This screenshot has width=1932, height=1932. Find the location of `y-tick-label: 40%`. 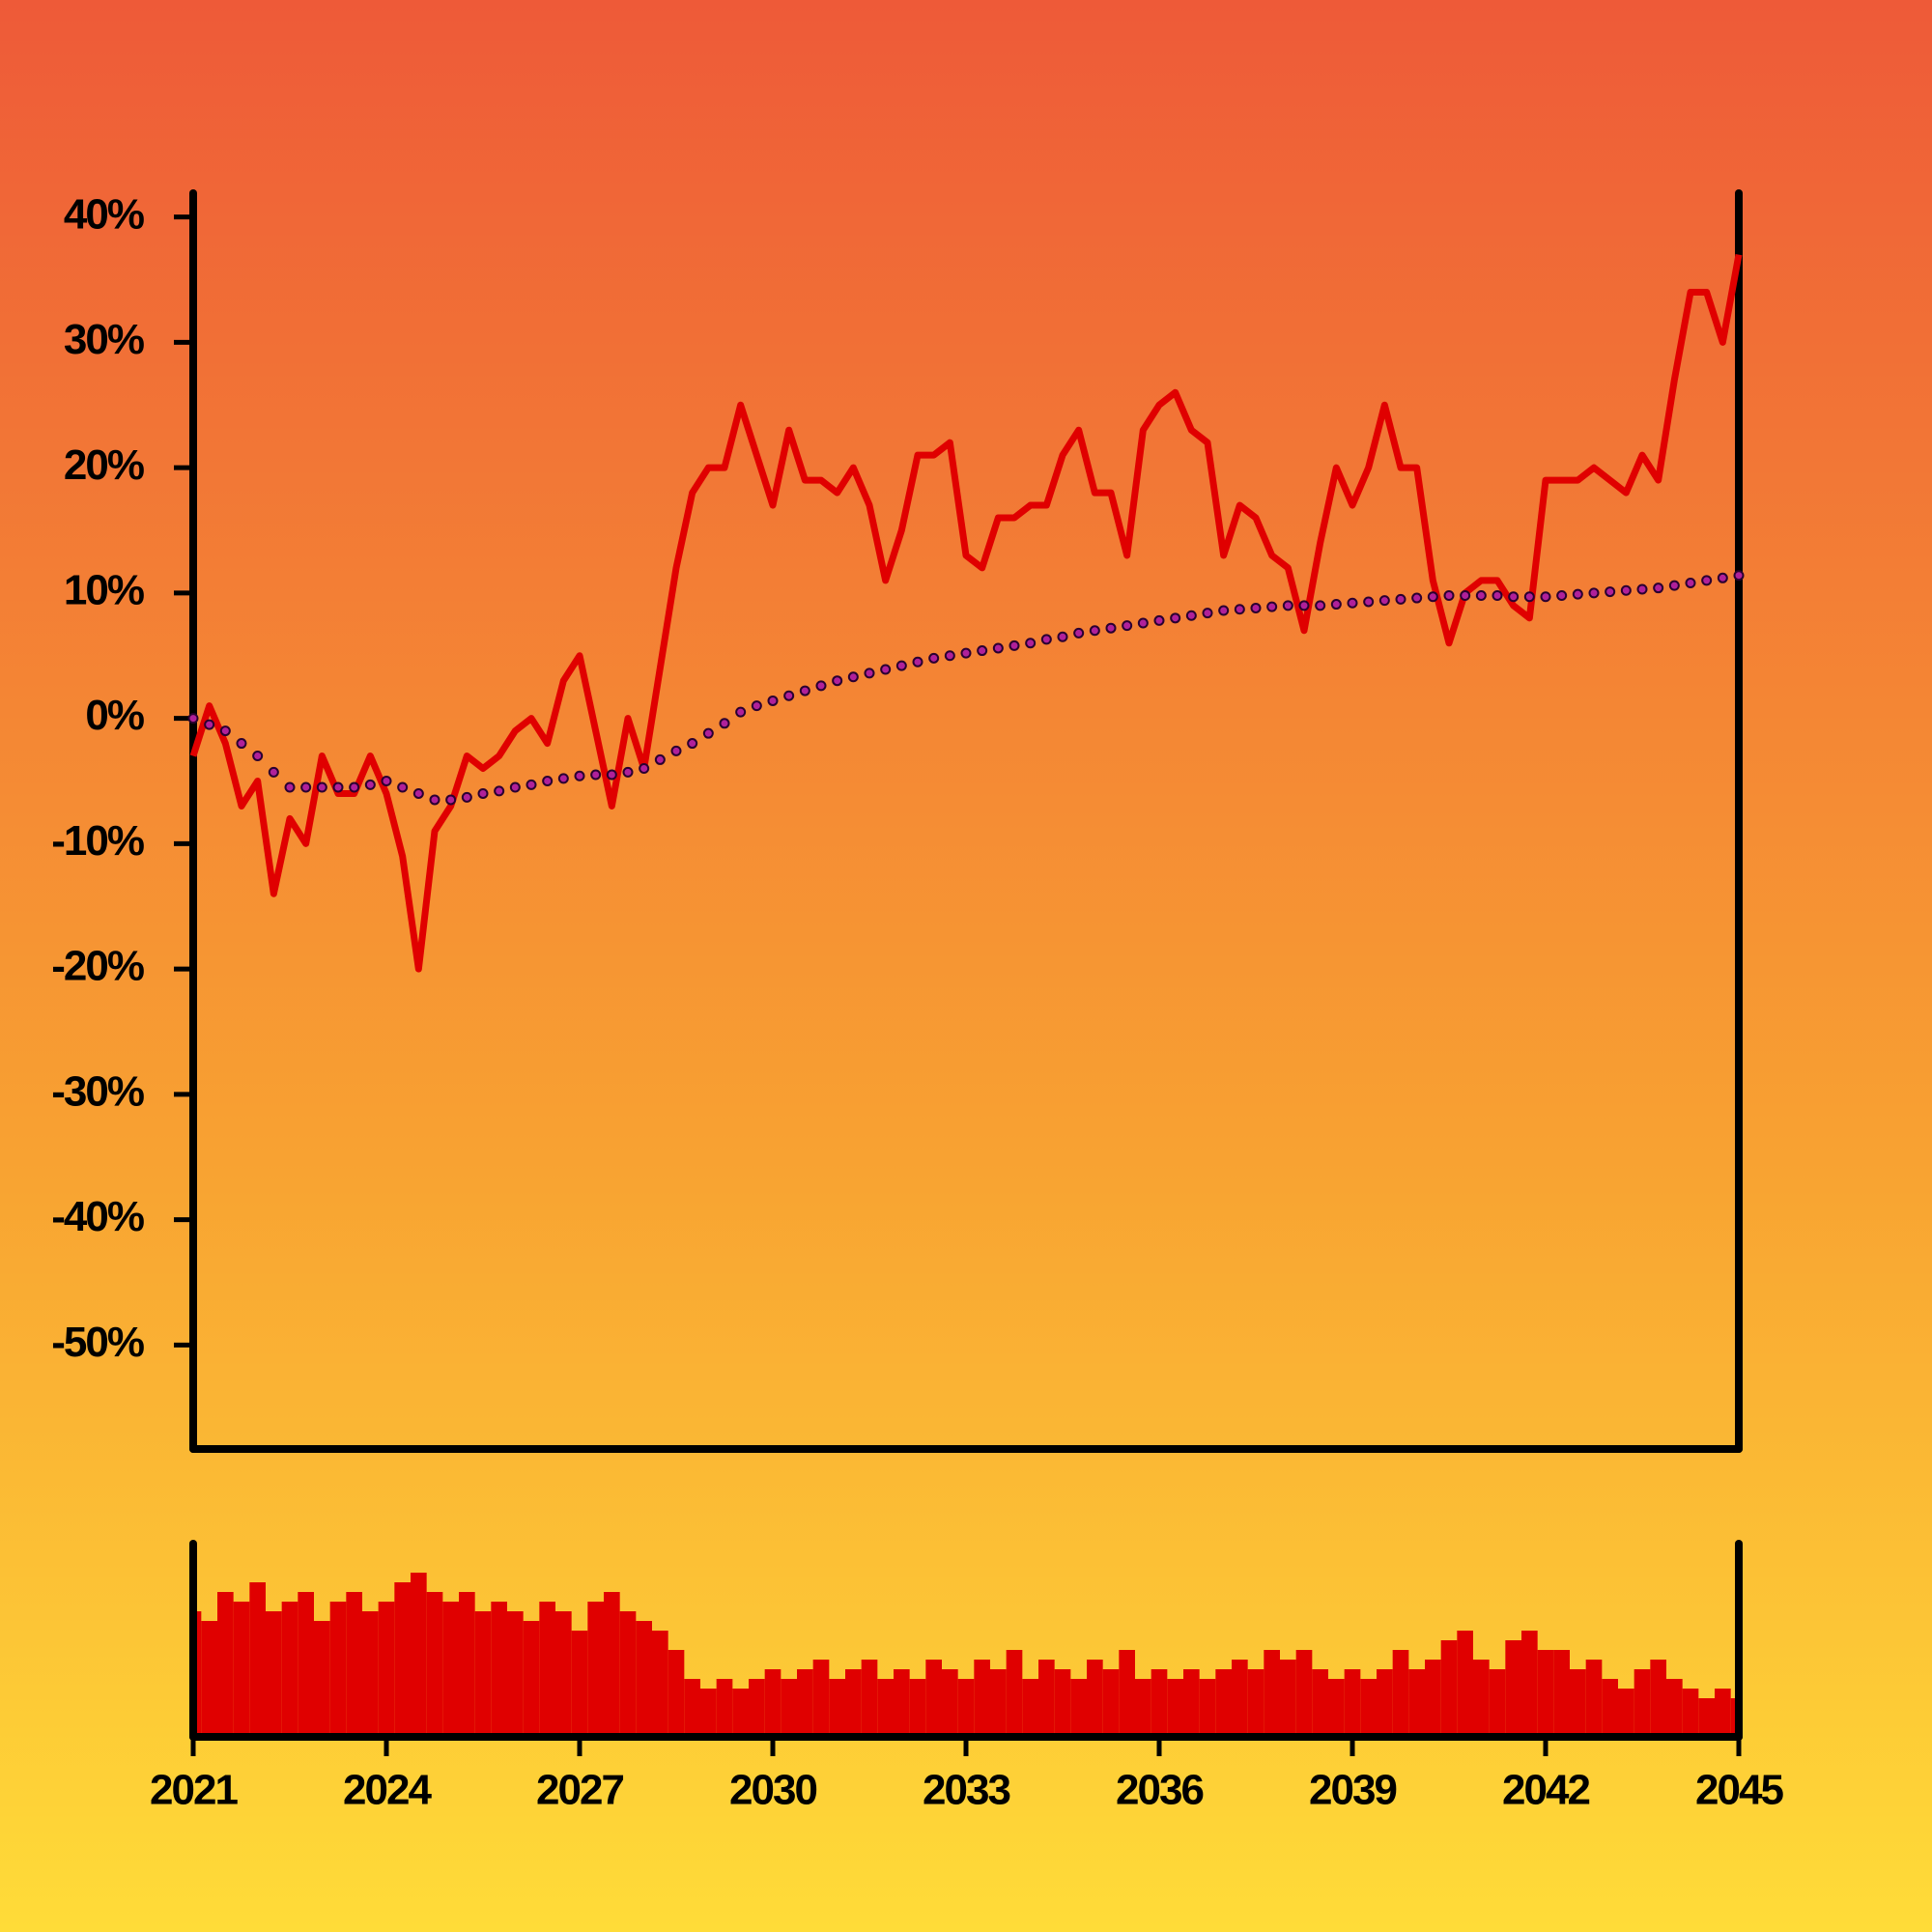

y-tick-label: 40% is located at coordinates (104, 214).